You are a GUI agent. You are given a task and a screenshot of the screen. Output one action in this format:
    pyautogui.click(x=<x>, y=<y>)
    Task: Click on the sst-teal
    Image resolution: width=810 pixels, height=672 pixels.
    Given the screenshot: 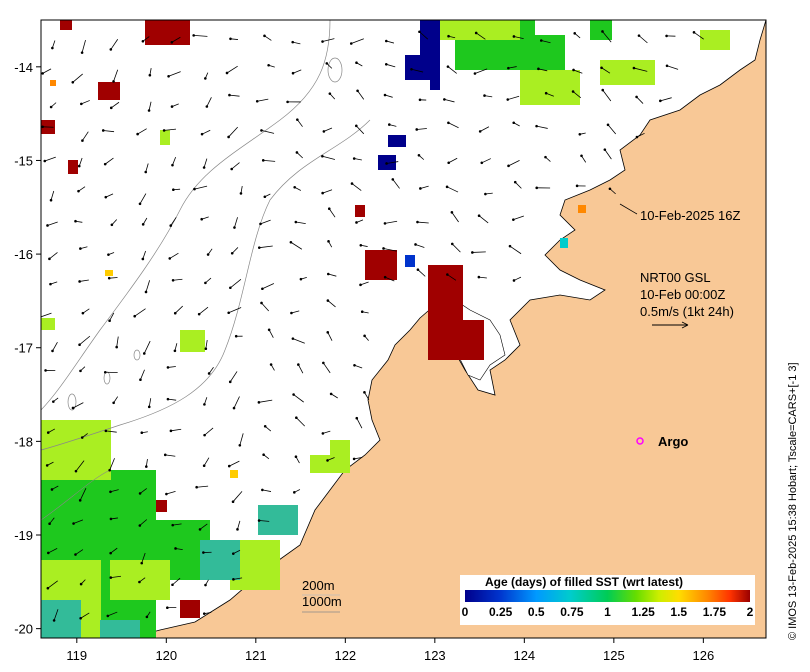 What is the action you would take?
    pyautogui.click(x=169, y=571)
    